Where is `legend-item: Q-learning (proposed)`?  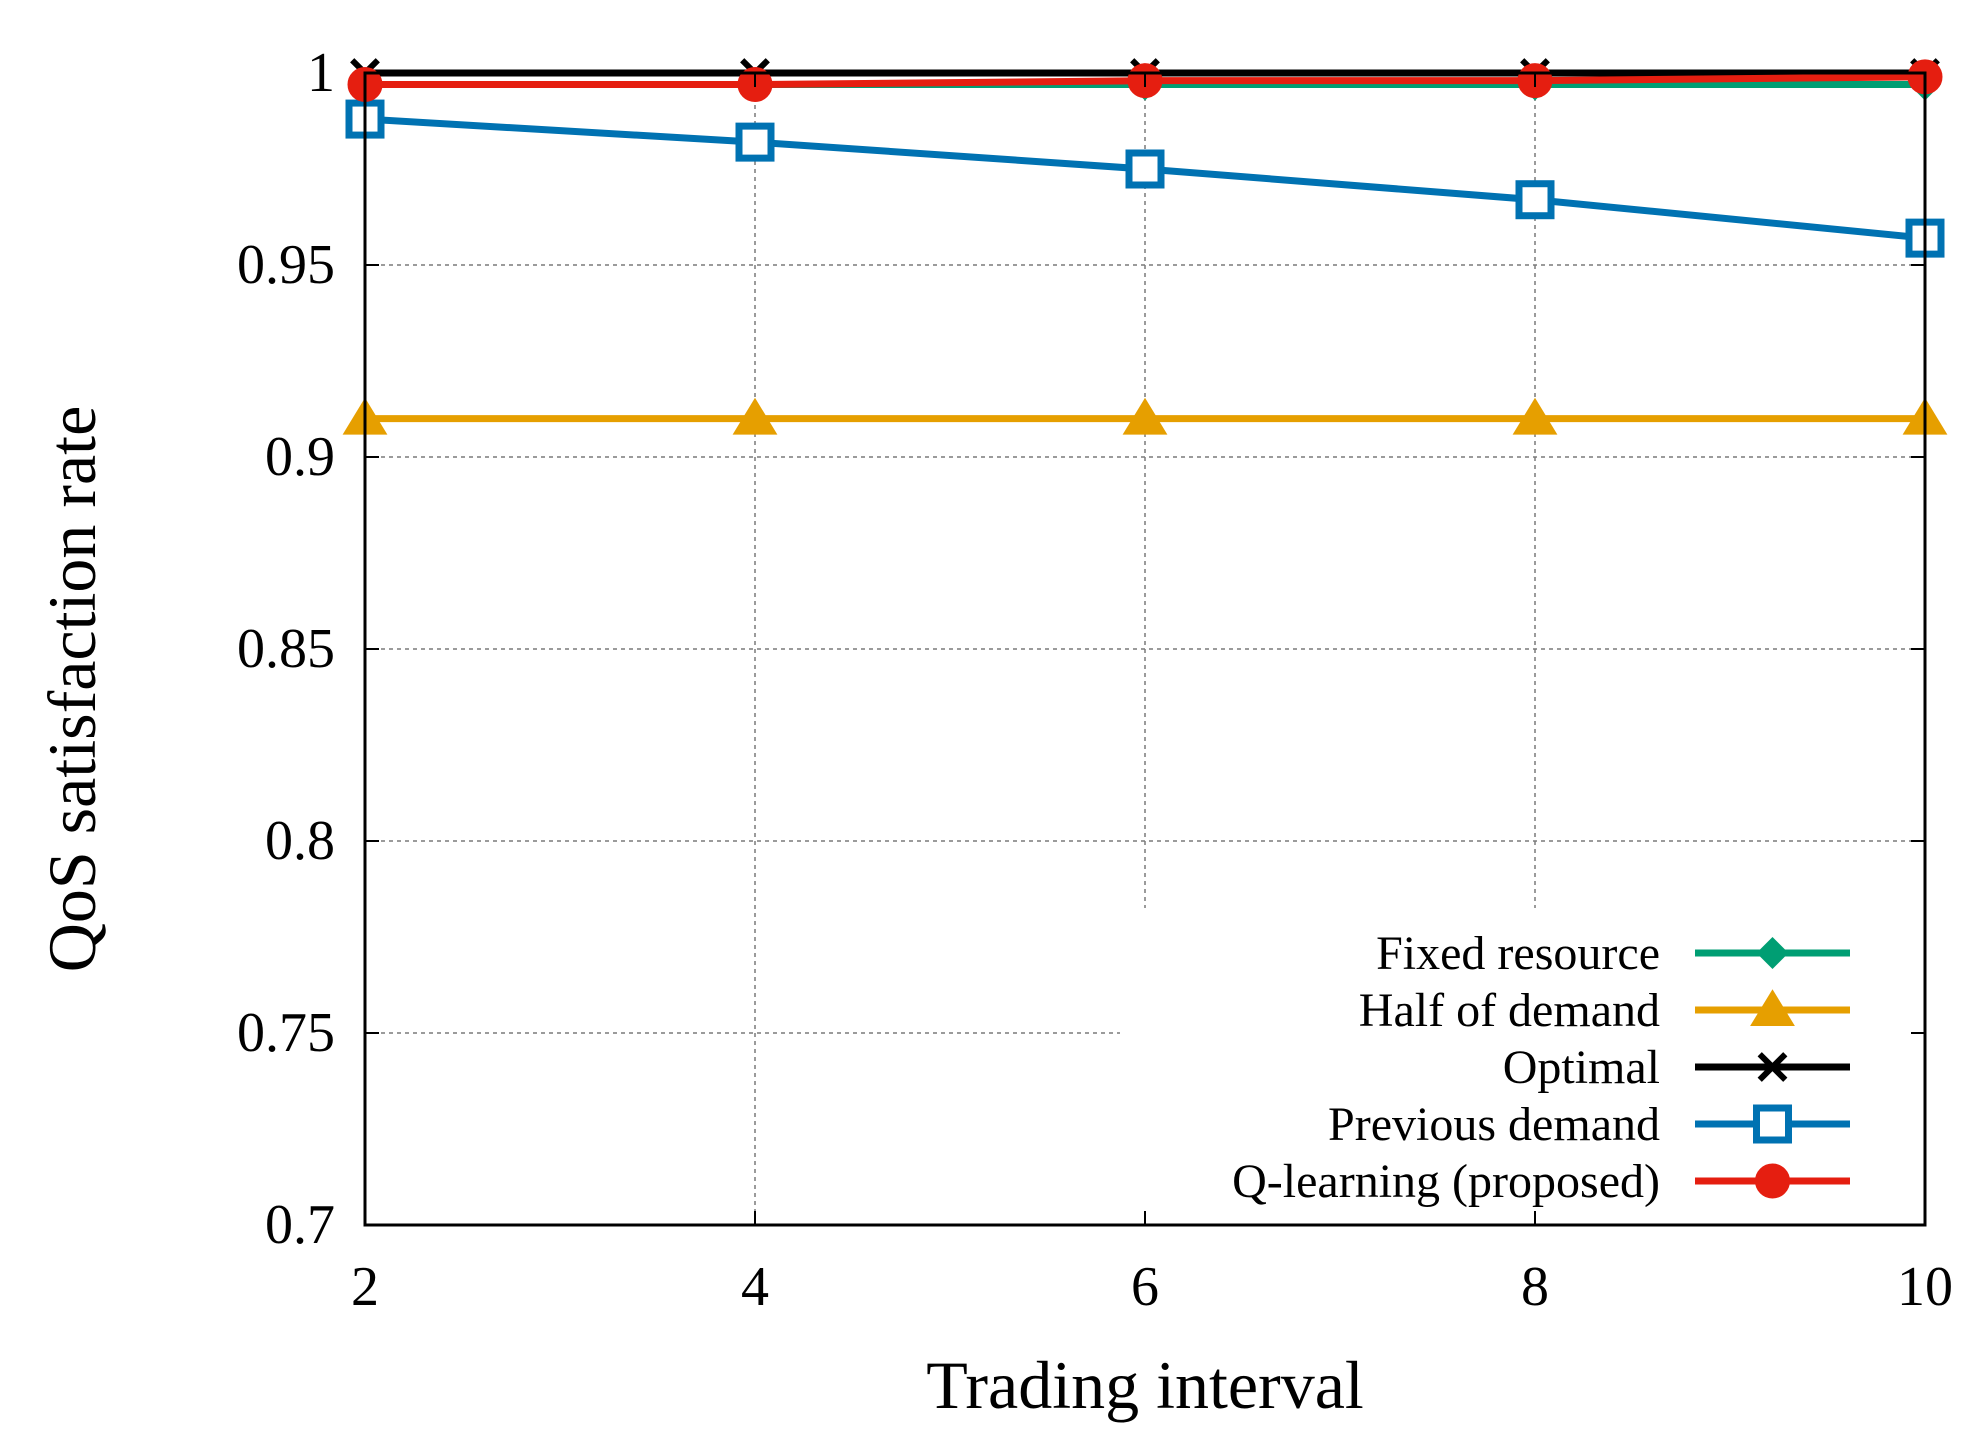
legend-item: Q-learning (proposed) is located at coordinates (1541, 1181).